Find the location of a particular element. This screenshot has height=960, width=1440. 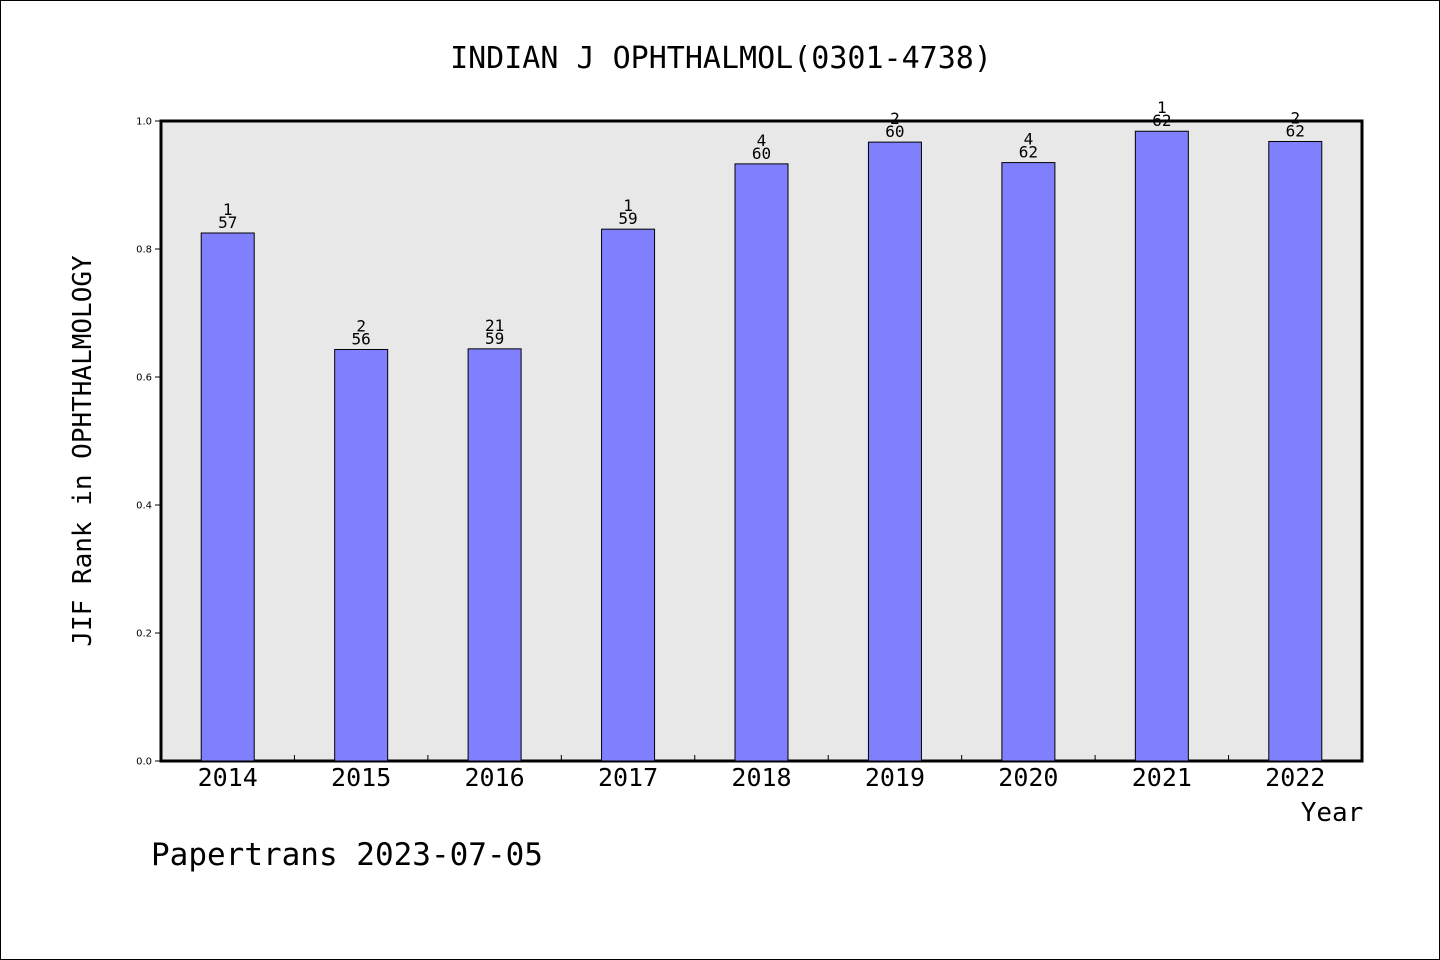

bar-2021 is located at coordinates (1161, 446).